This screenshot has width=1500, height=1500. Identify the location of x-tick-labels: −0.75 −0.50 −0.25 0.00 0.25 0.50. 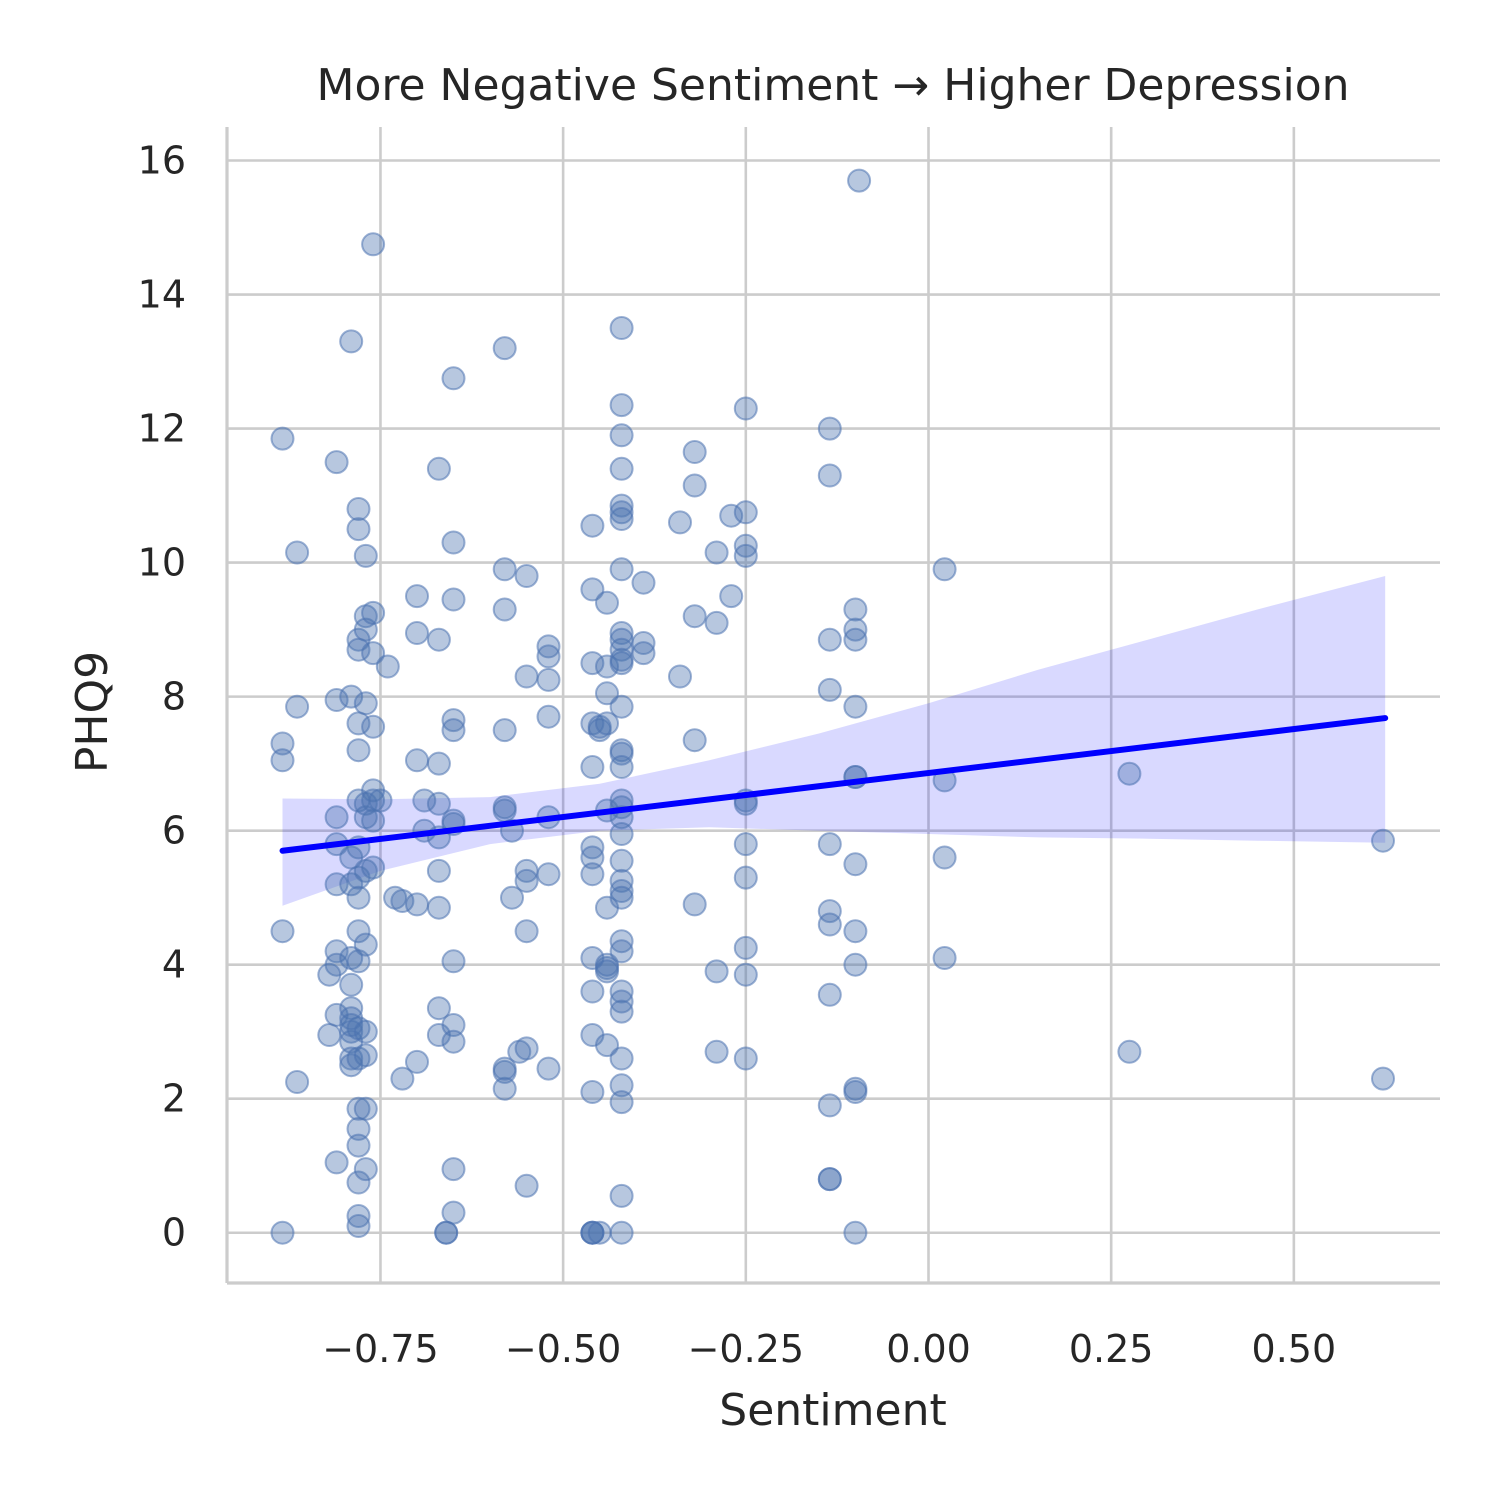
(829, 1349).